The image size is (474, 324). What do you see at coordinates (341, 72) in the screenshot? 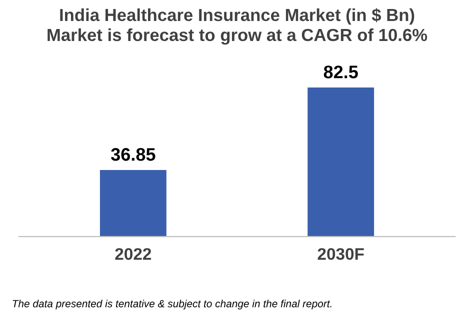
I see `data-label: 82.5` at bounding box center [341, 72].